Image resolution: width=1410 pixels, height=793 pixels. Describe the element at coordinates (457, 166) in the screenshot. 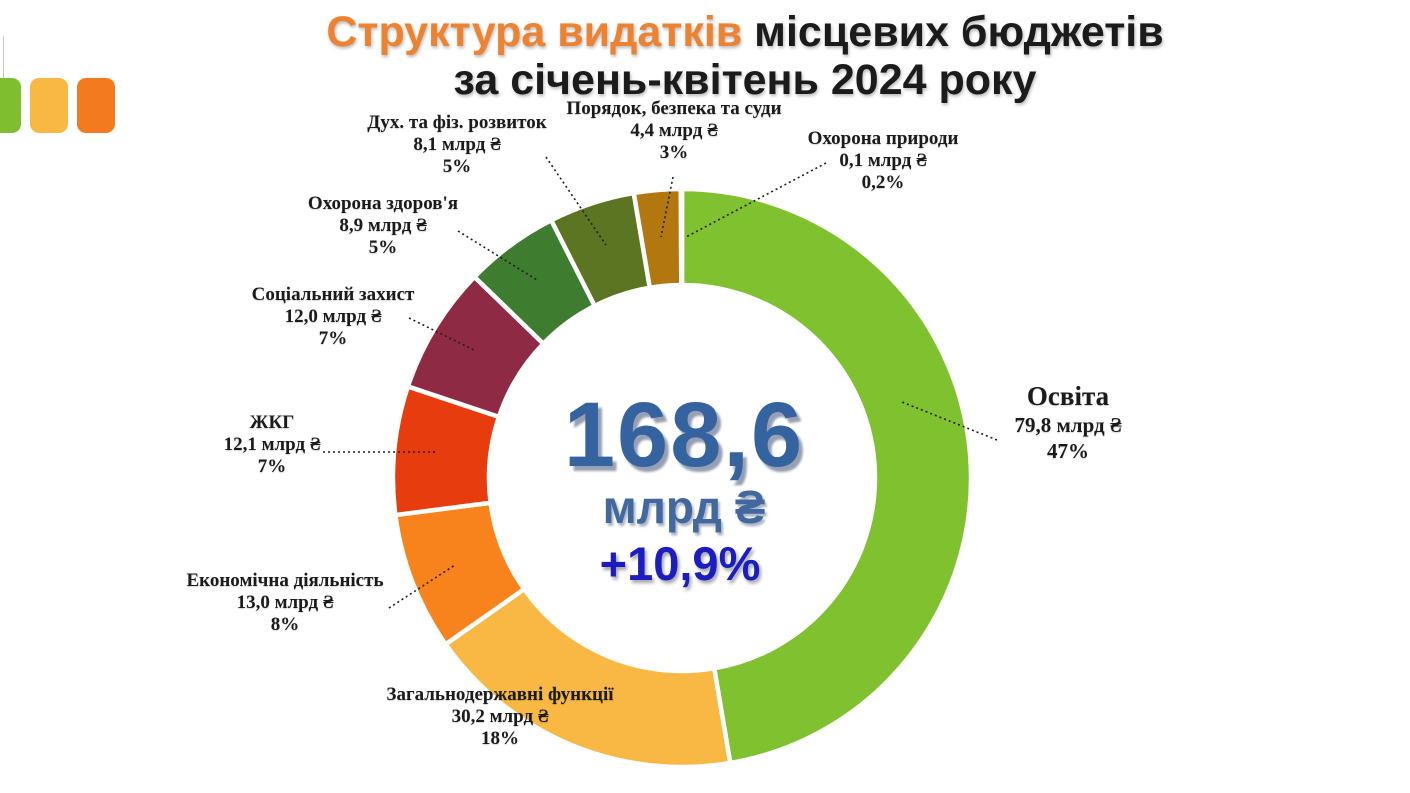

I see `segment-label-dukh_ta_fiz_rozvytok-seg-pct: 5%` at that location.